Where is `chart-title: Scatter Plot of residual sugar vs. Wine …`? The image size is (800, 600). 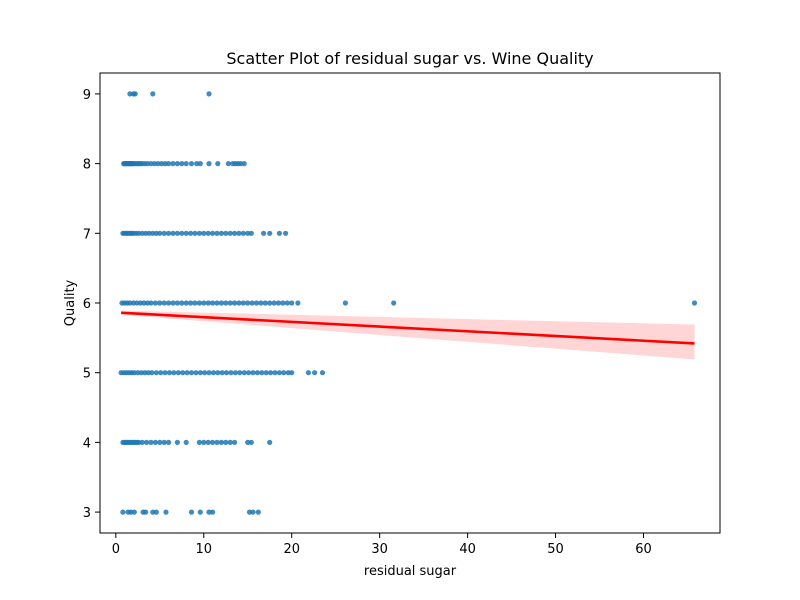 chart-title: Scatter Plot of residual sugar vs. Wine … is located at coordinates (409, 58).